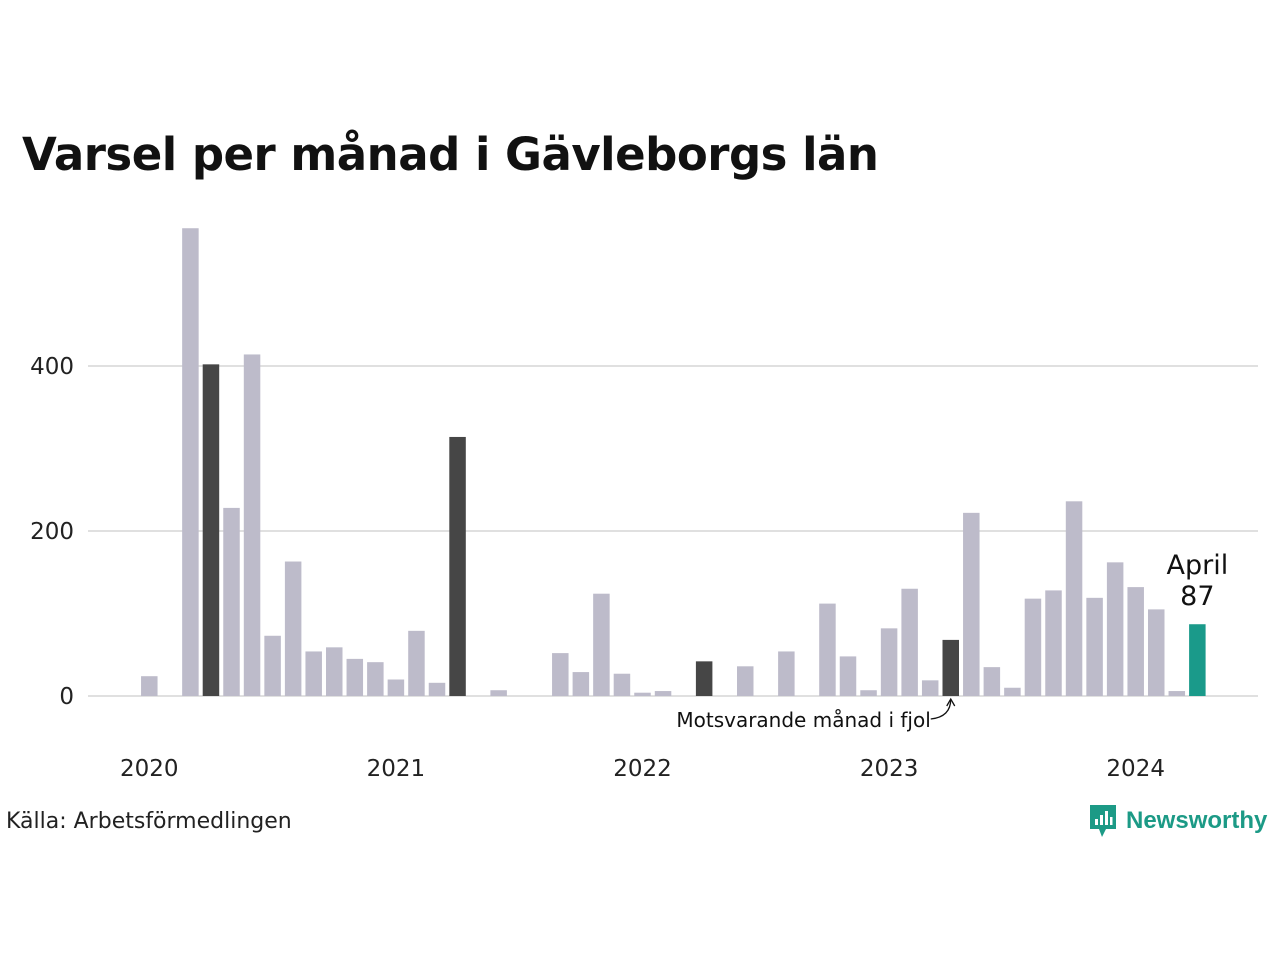  Describe the element at coordinates (951, 702) in the screenshot. I see `annotation-arrowhead` at that location.